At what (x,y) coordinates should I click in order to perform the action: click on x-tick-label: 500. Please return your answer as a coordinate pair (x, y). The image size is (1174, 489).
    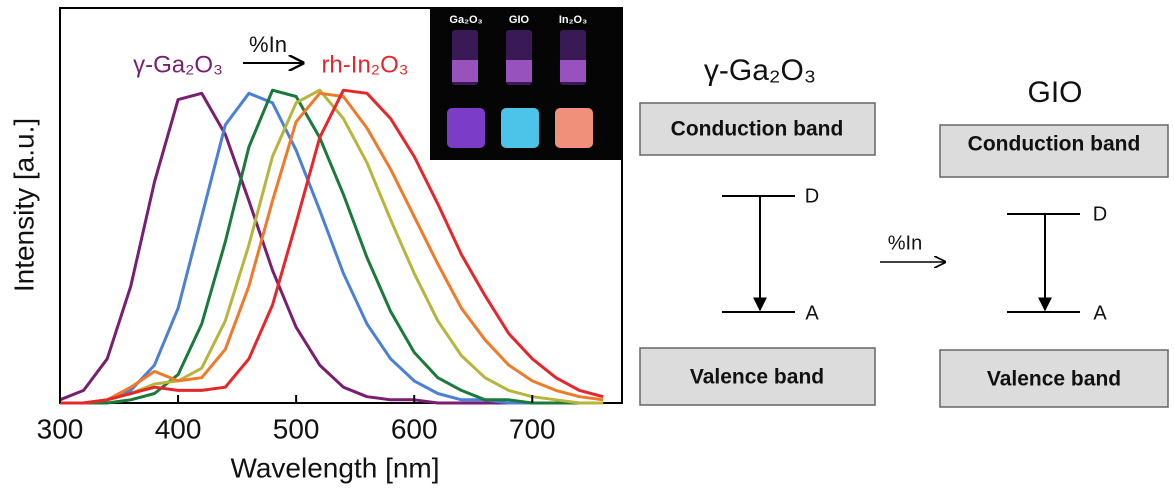
    Looking at the image, I should click on (296, 428).